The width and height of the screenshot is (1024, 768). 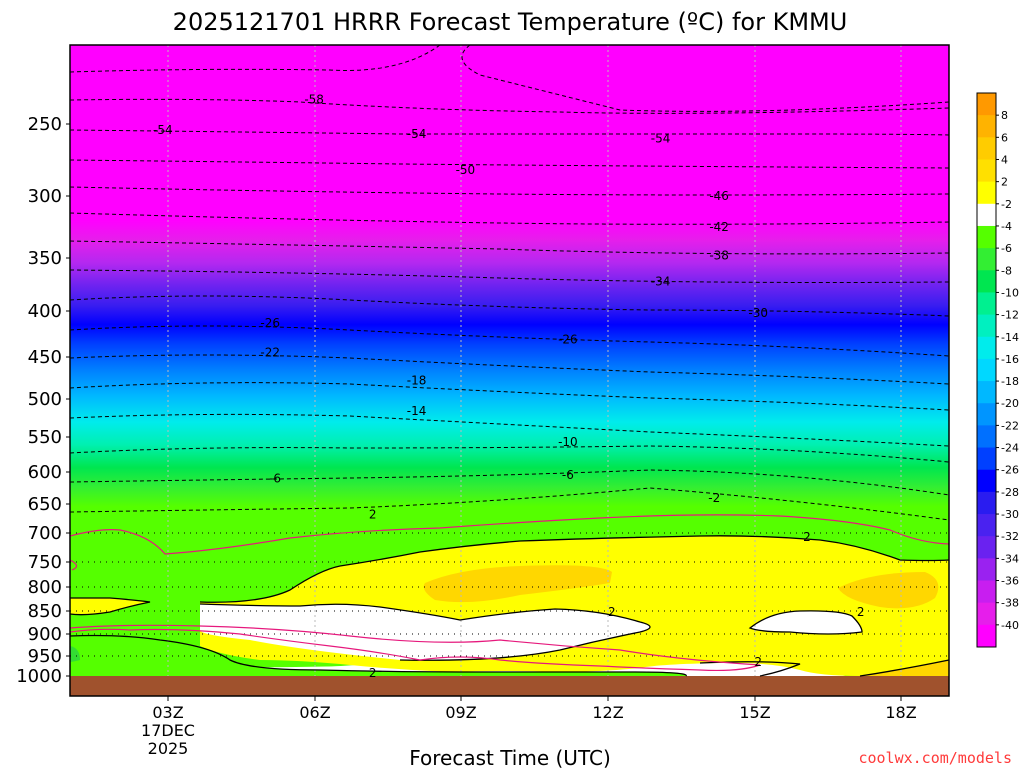 What do you see at coordinates (1010, 536) in the screenshot?
I see `colorbar-label: -32` at bounding box center [1010, 536].